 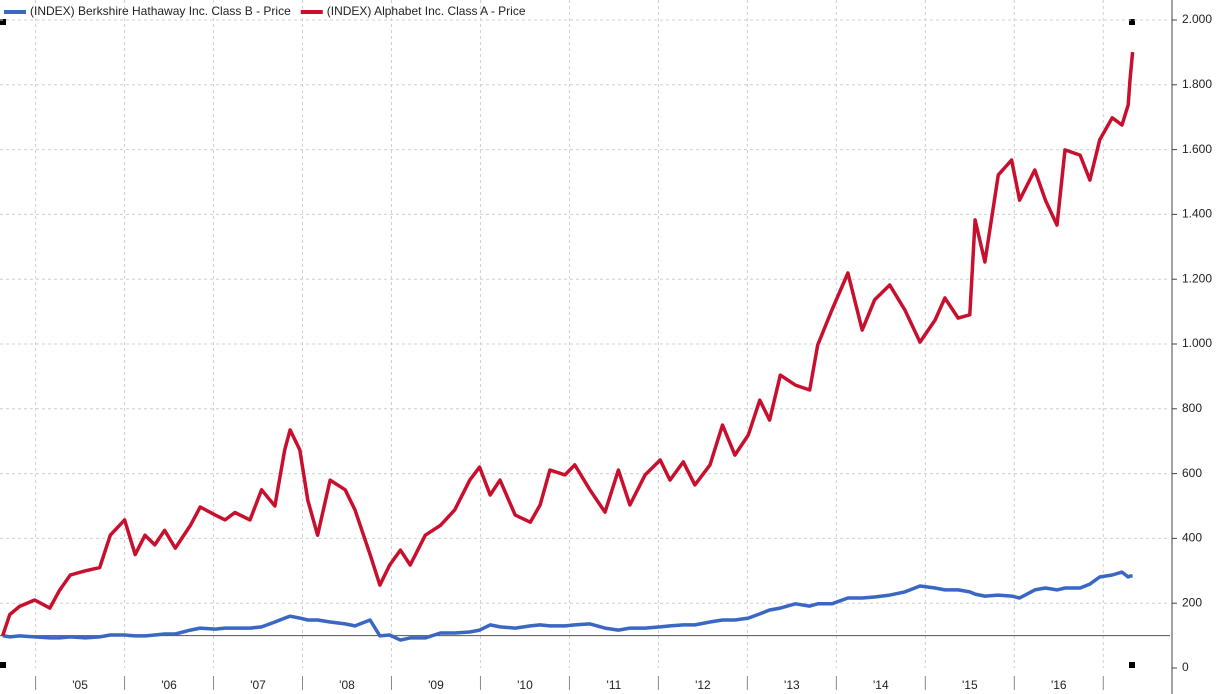 What do you see at coordinates (1192, 538) in the screenshot?
I see `y-tick-label: 400` at bounding box center [1192, 538].